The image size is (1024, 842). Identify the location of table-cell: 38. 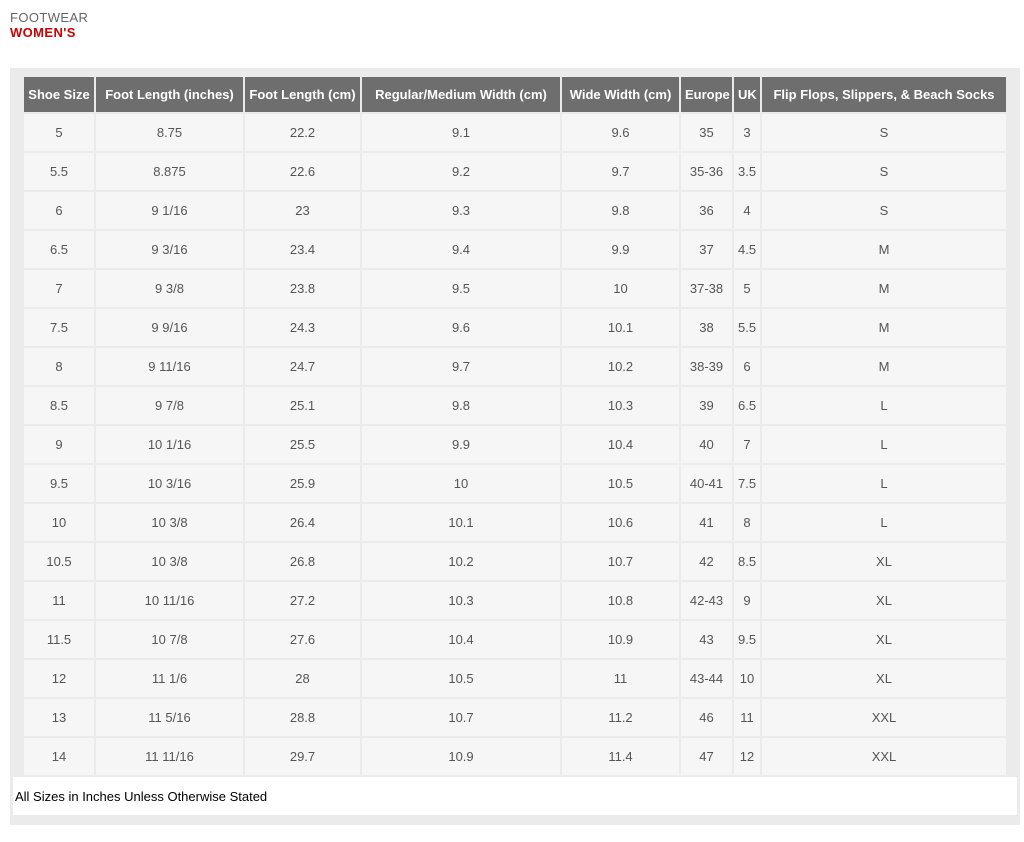
(706, 327).